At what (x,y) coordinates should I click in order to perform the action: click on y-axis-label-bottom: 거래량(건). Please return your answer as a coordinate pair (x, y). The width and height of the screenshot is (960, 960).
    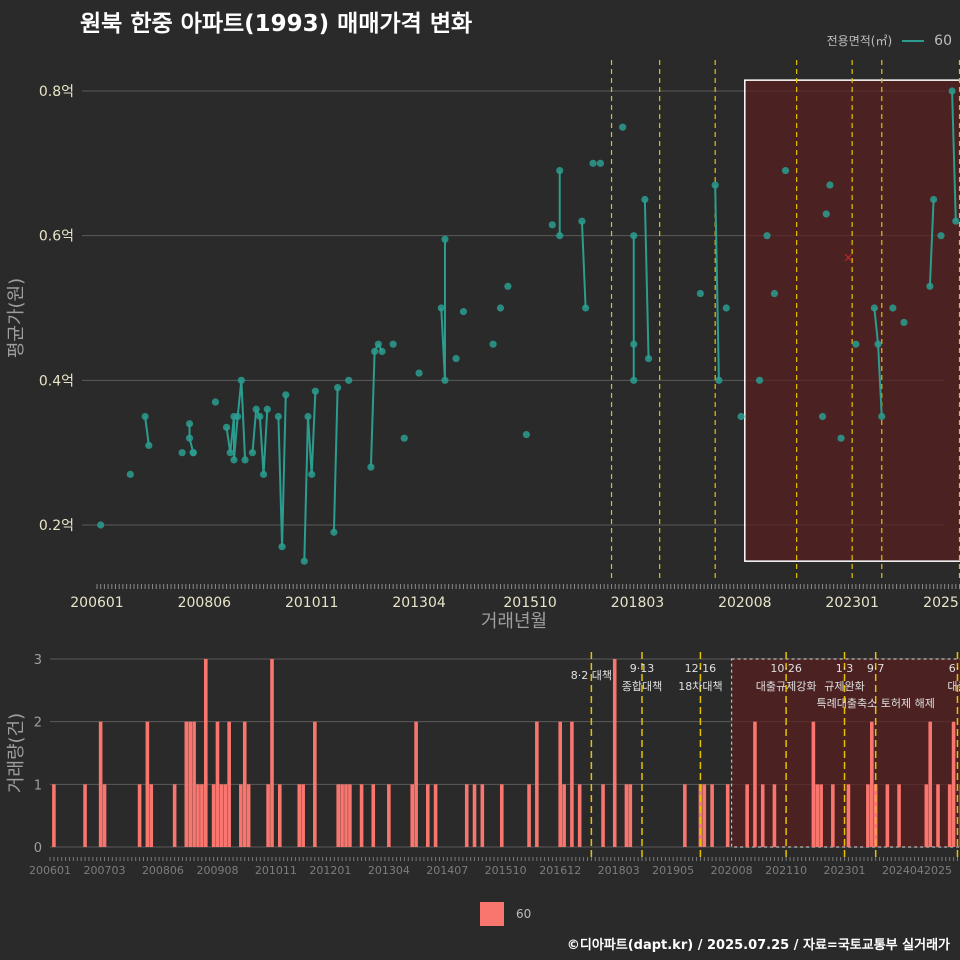
    Looking at the image, I should click on (16, 753).